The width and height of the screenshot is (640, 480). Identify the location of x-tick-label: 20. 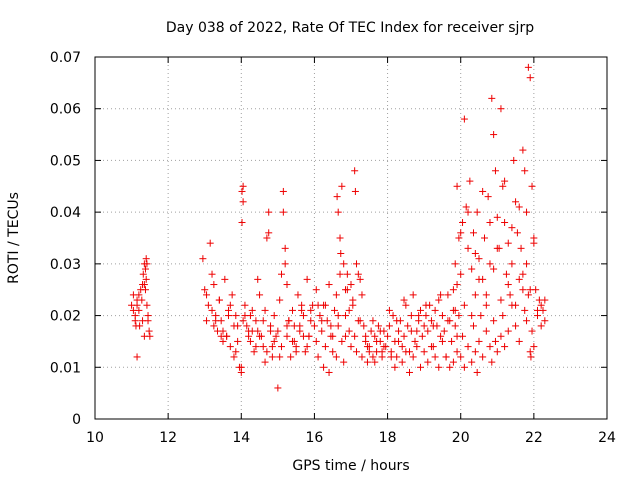
(461, 438).